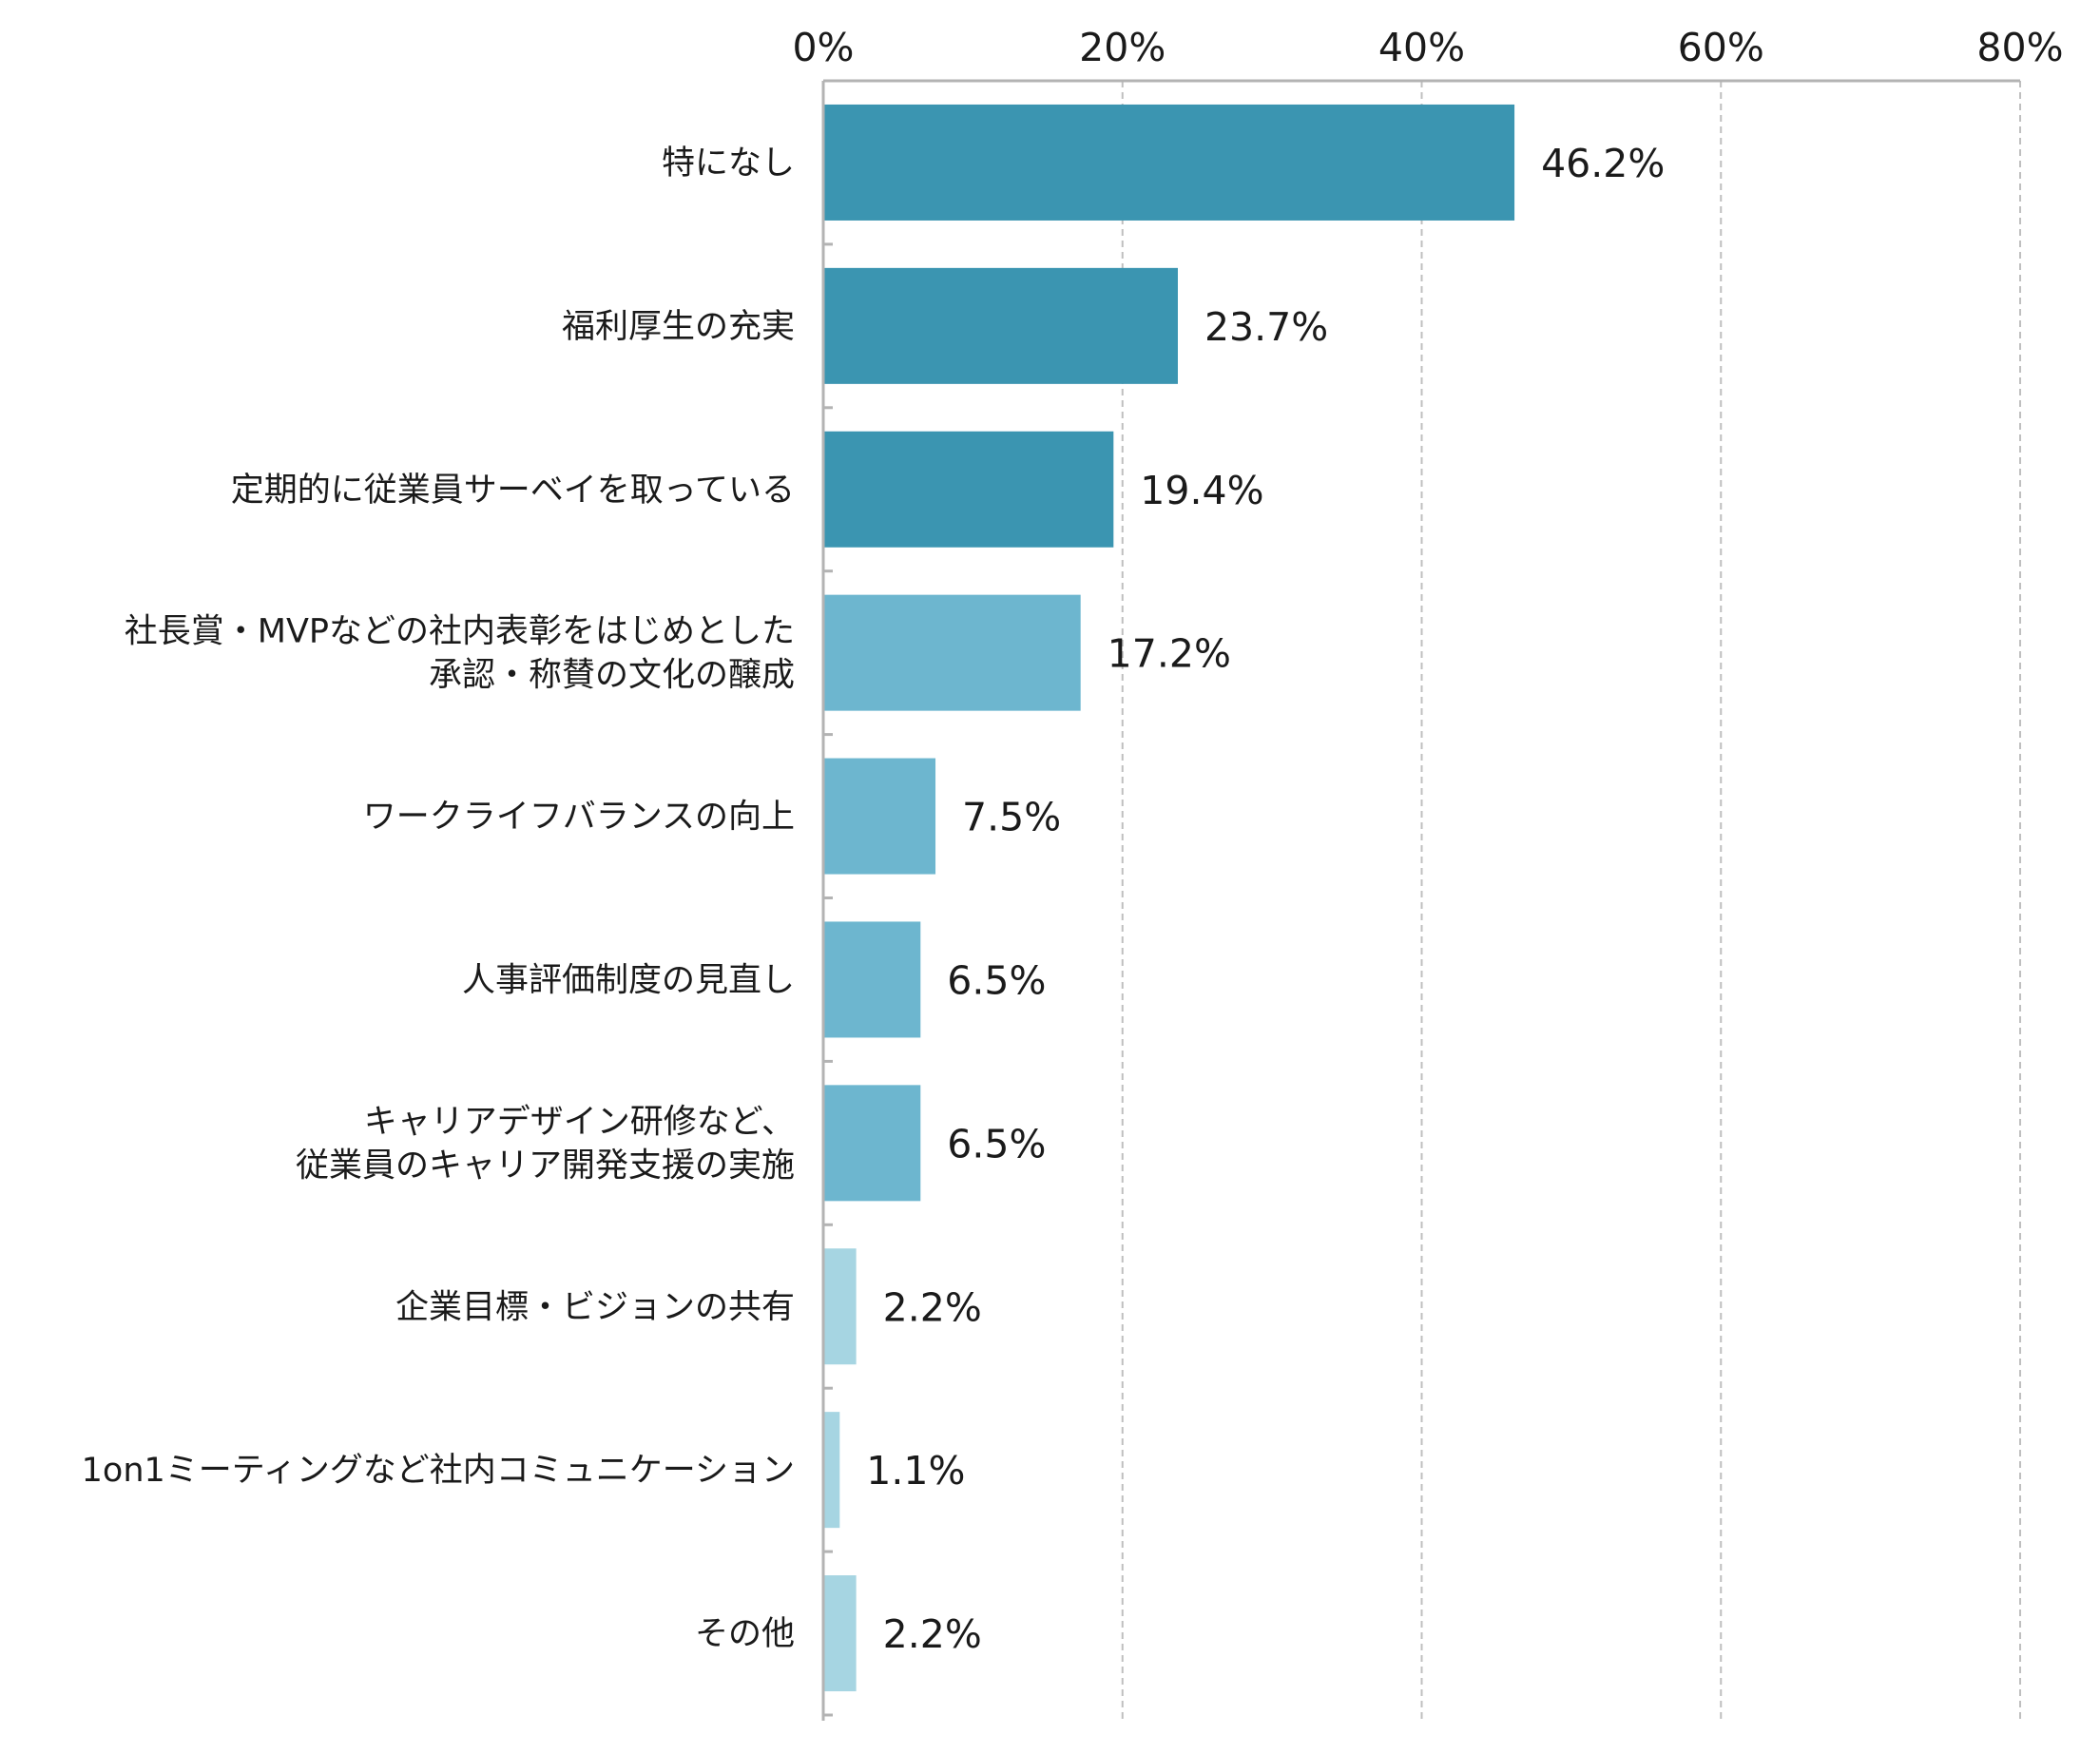 This screenshot has height=1754, width=2100. Describe the element at coordinates (595, 1307) in the screenshot. I see `category-label: 企業目標・ビジョンの共有` at that location.